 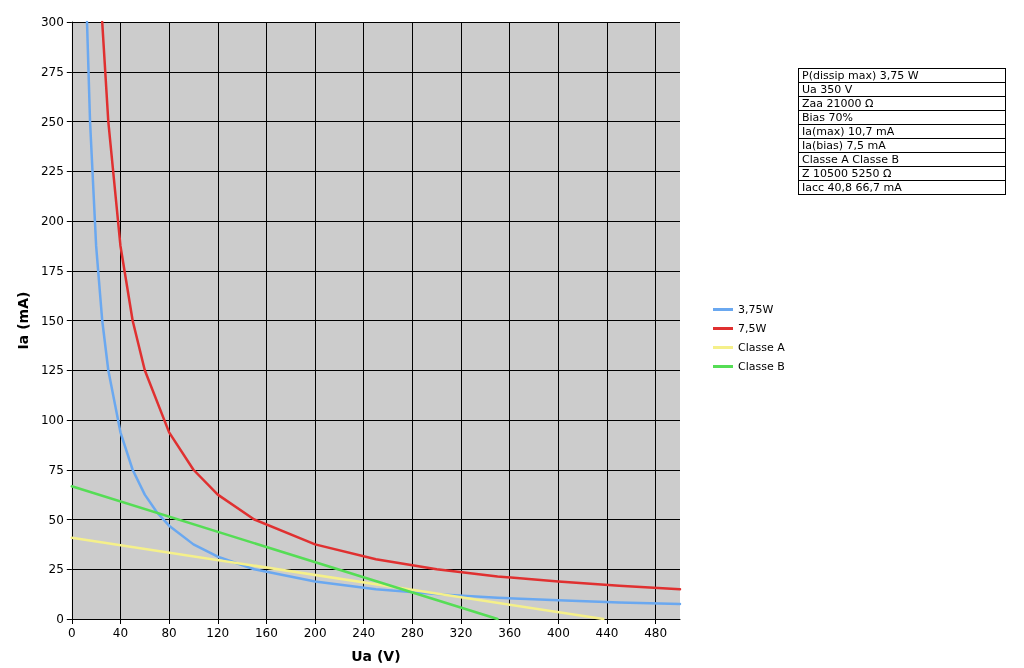 I want to click on legend-label: 3,75W, so click(x=756, y=309).